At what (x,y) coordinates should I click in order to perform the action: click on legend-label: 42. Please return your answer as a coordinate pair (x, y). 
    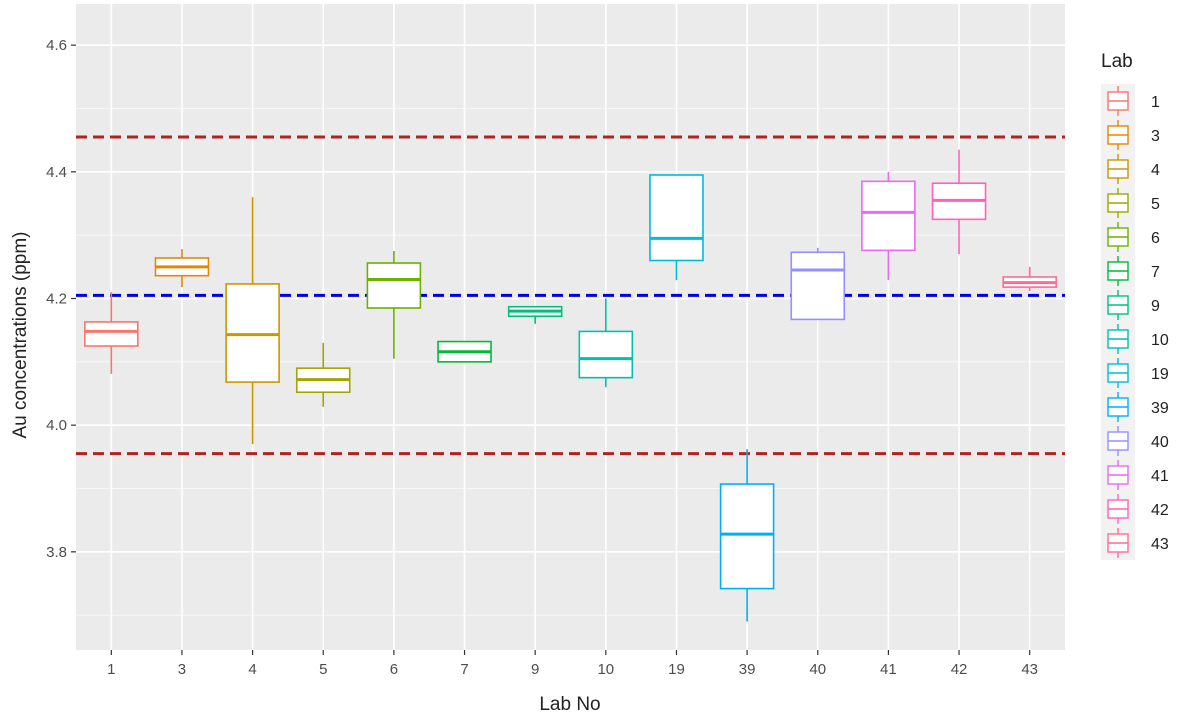
    Looking at the image, I should click on (1160, 510).